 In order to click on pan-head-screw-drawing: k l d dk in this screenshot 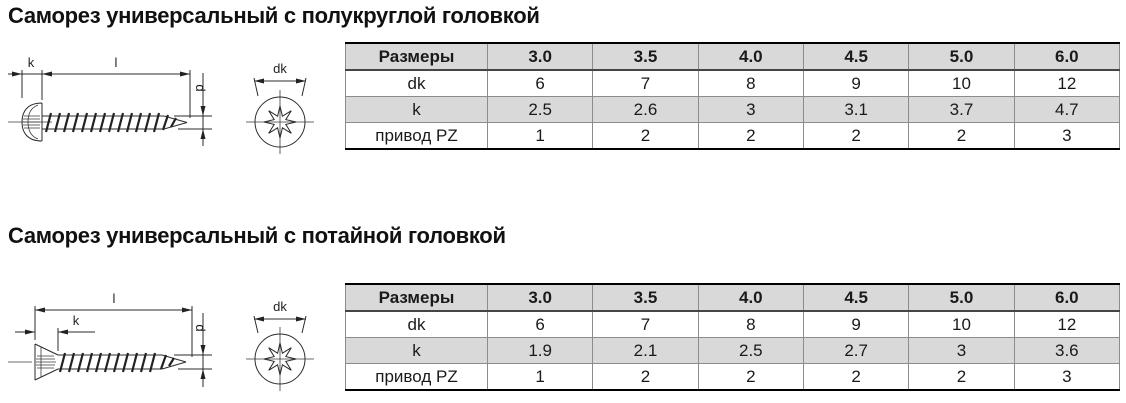, I will do `click(161, 104)`.